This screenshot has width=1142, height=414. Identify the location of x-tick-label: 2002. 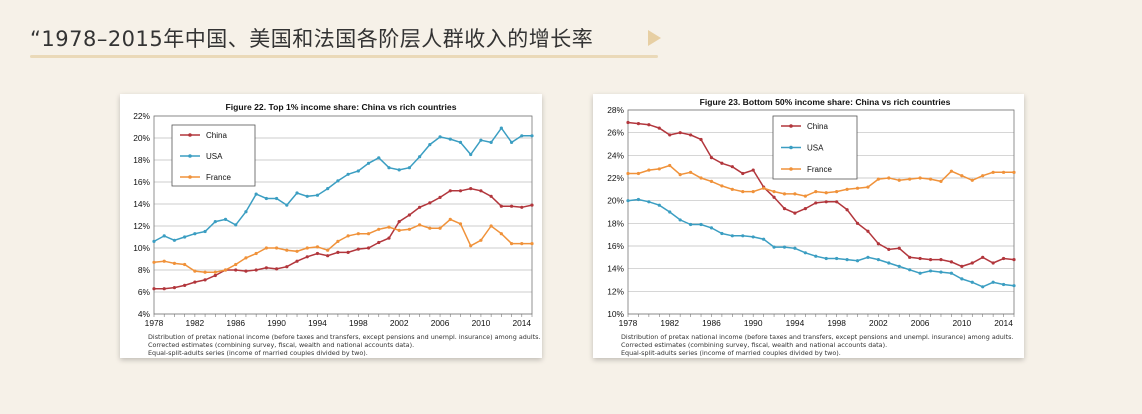
(878, 323).